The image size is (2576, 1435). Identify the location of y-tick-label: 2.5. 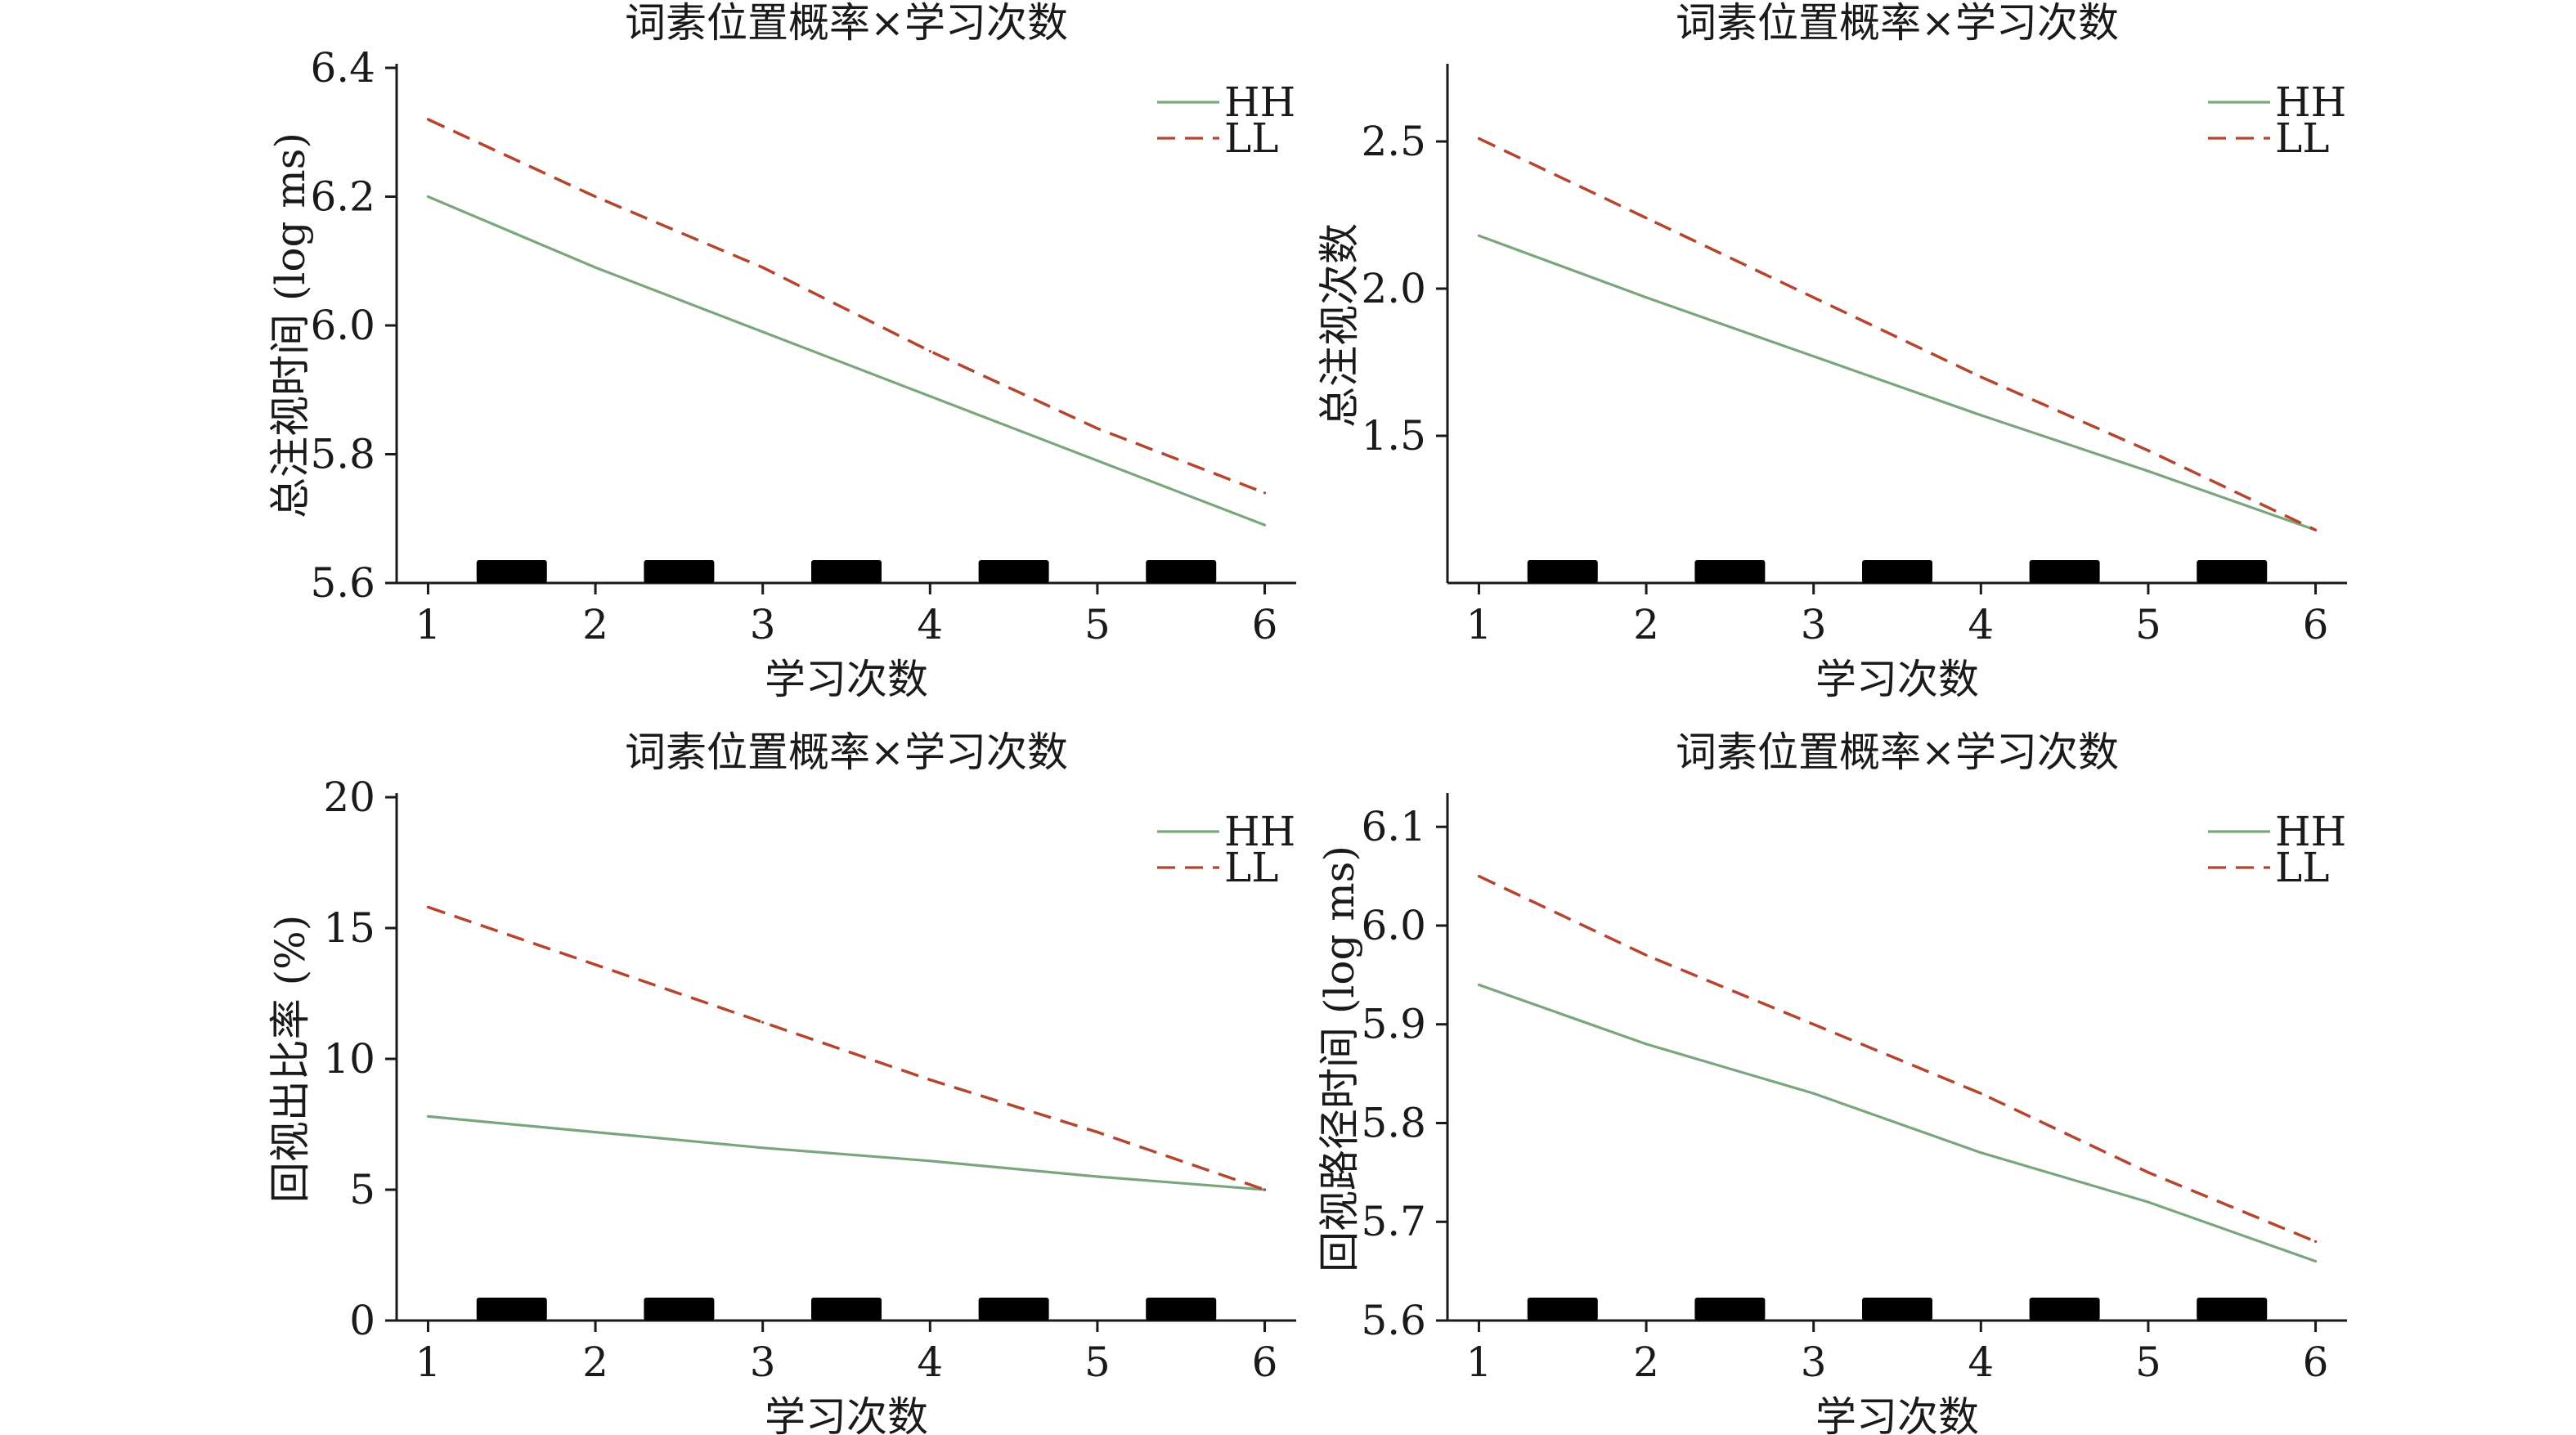
(1393, 141).